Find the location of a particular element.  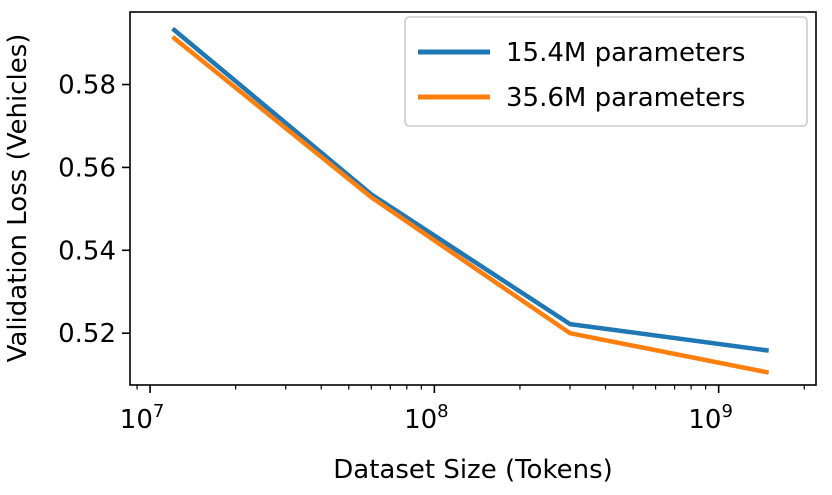

y-tick-label: 0.58 is located at coordinates (87, 86).